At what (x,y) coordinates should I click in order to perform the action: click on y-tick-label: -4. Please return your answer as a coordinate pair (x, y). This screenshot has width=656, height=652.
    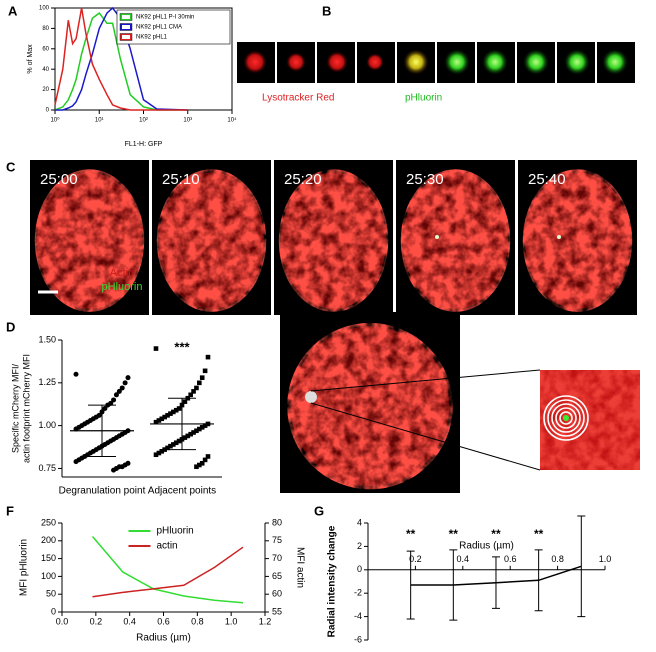
    Looking at the image, I should click on (358, 616).